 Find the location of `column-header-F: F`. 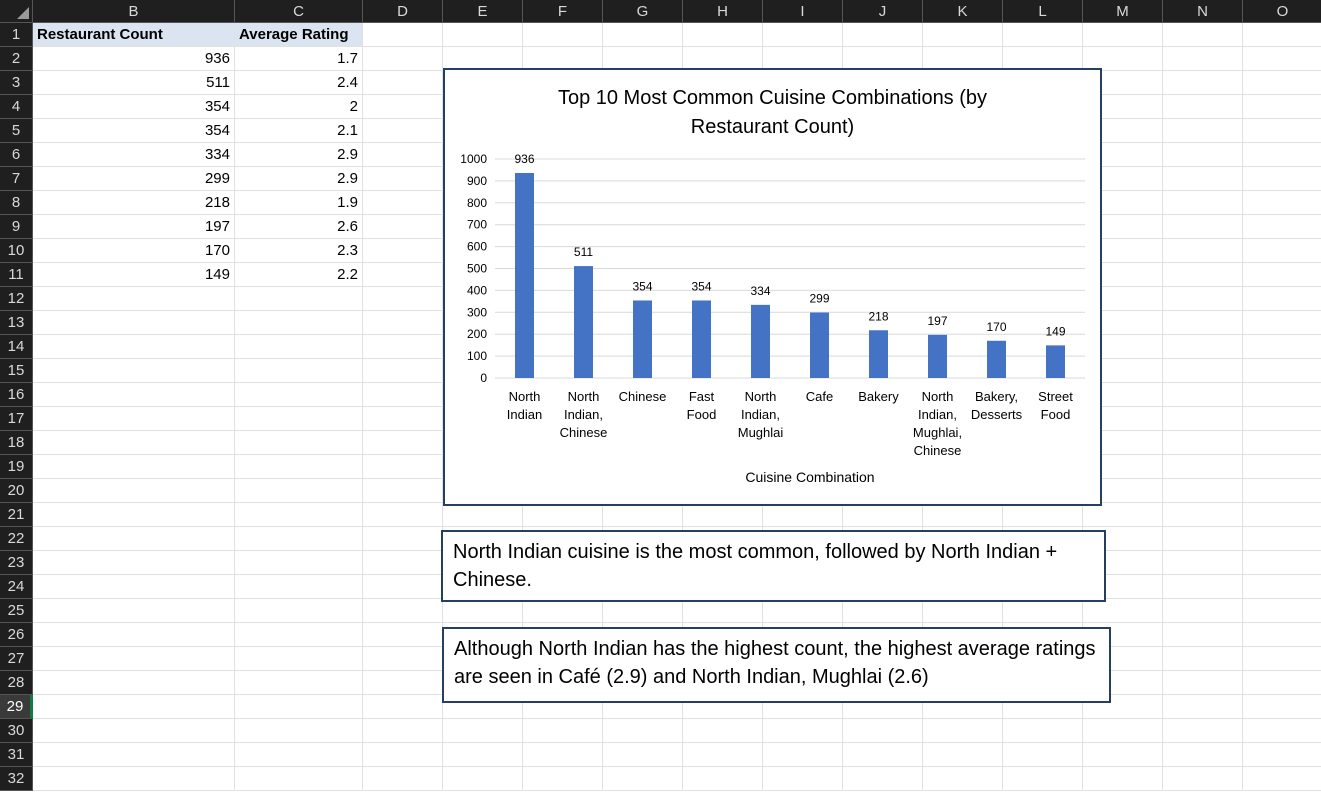

column-header-F: F is located at coordinates (563, 11).